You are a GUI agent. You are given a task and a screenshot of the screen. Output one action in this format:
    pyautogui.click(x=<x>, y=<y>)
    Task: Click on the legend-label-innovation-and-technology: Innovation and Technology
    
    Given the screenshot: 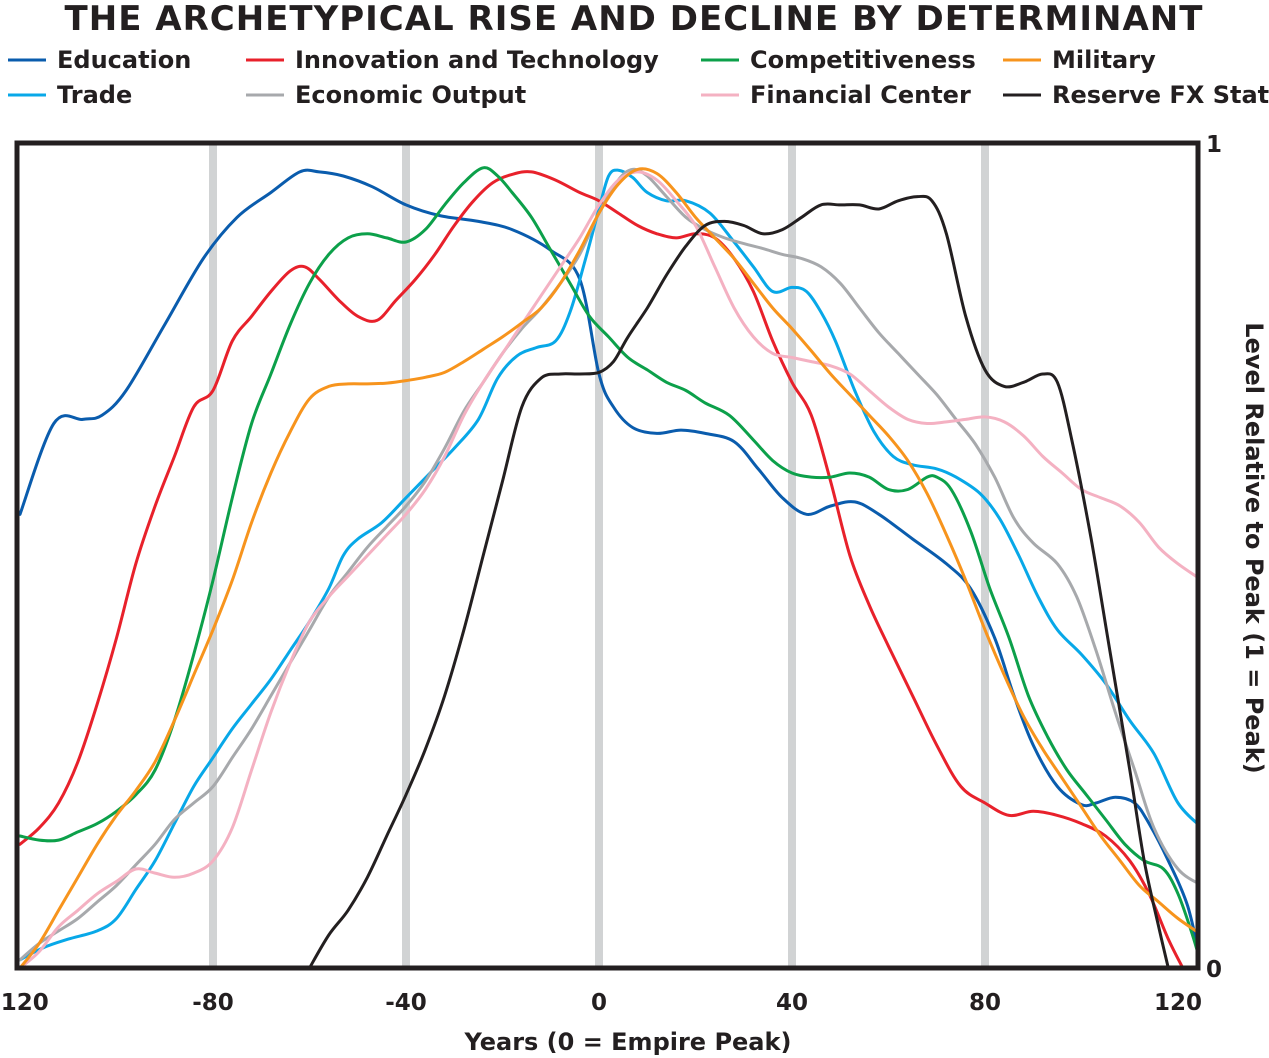 What is the action you would take?
    pyautogui.click(x=477, y=60)
    